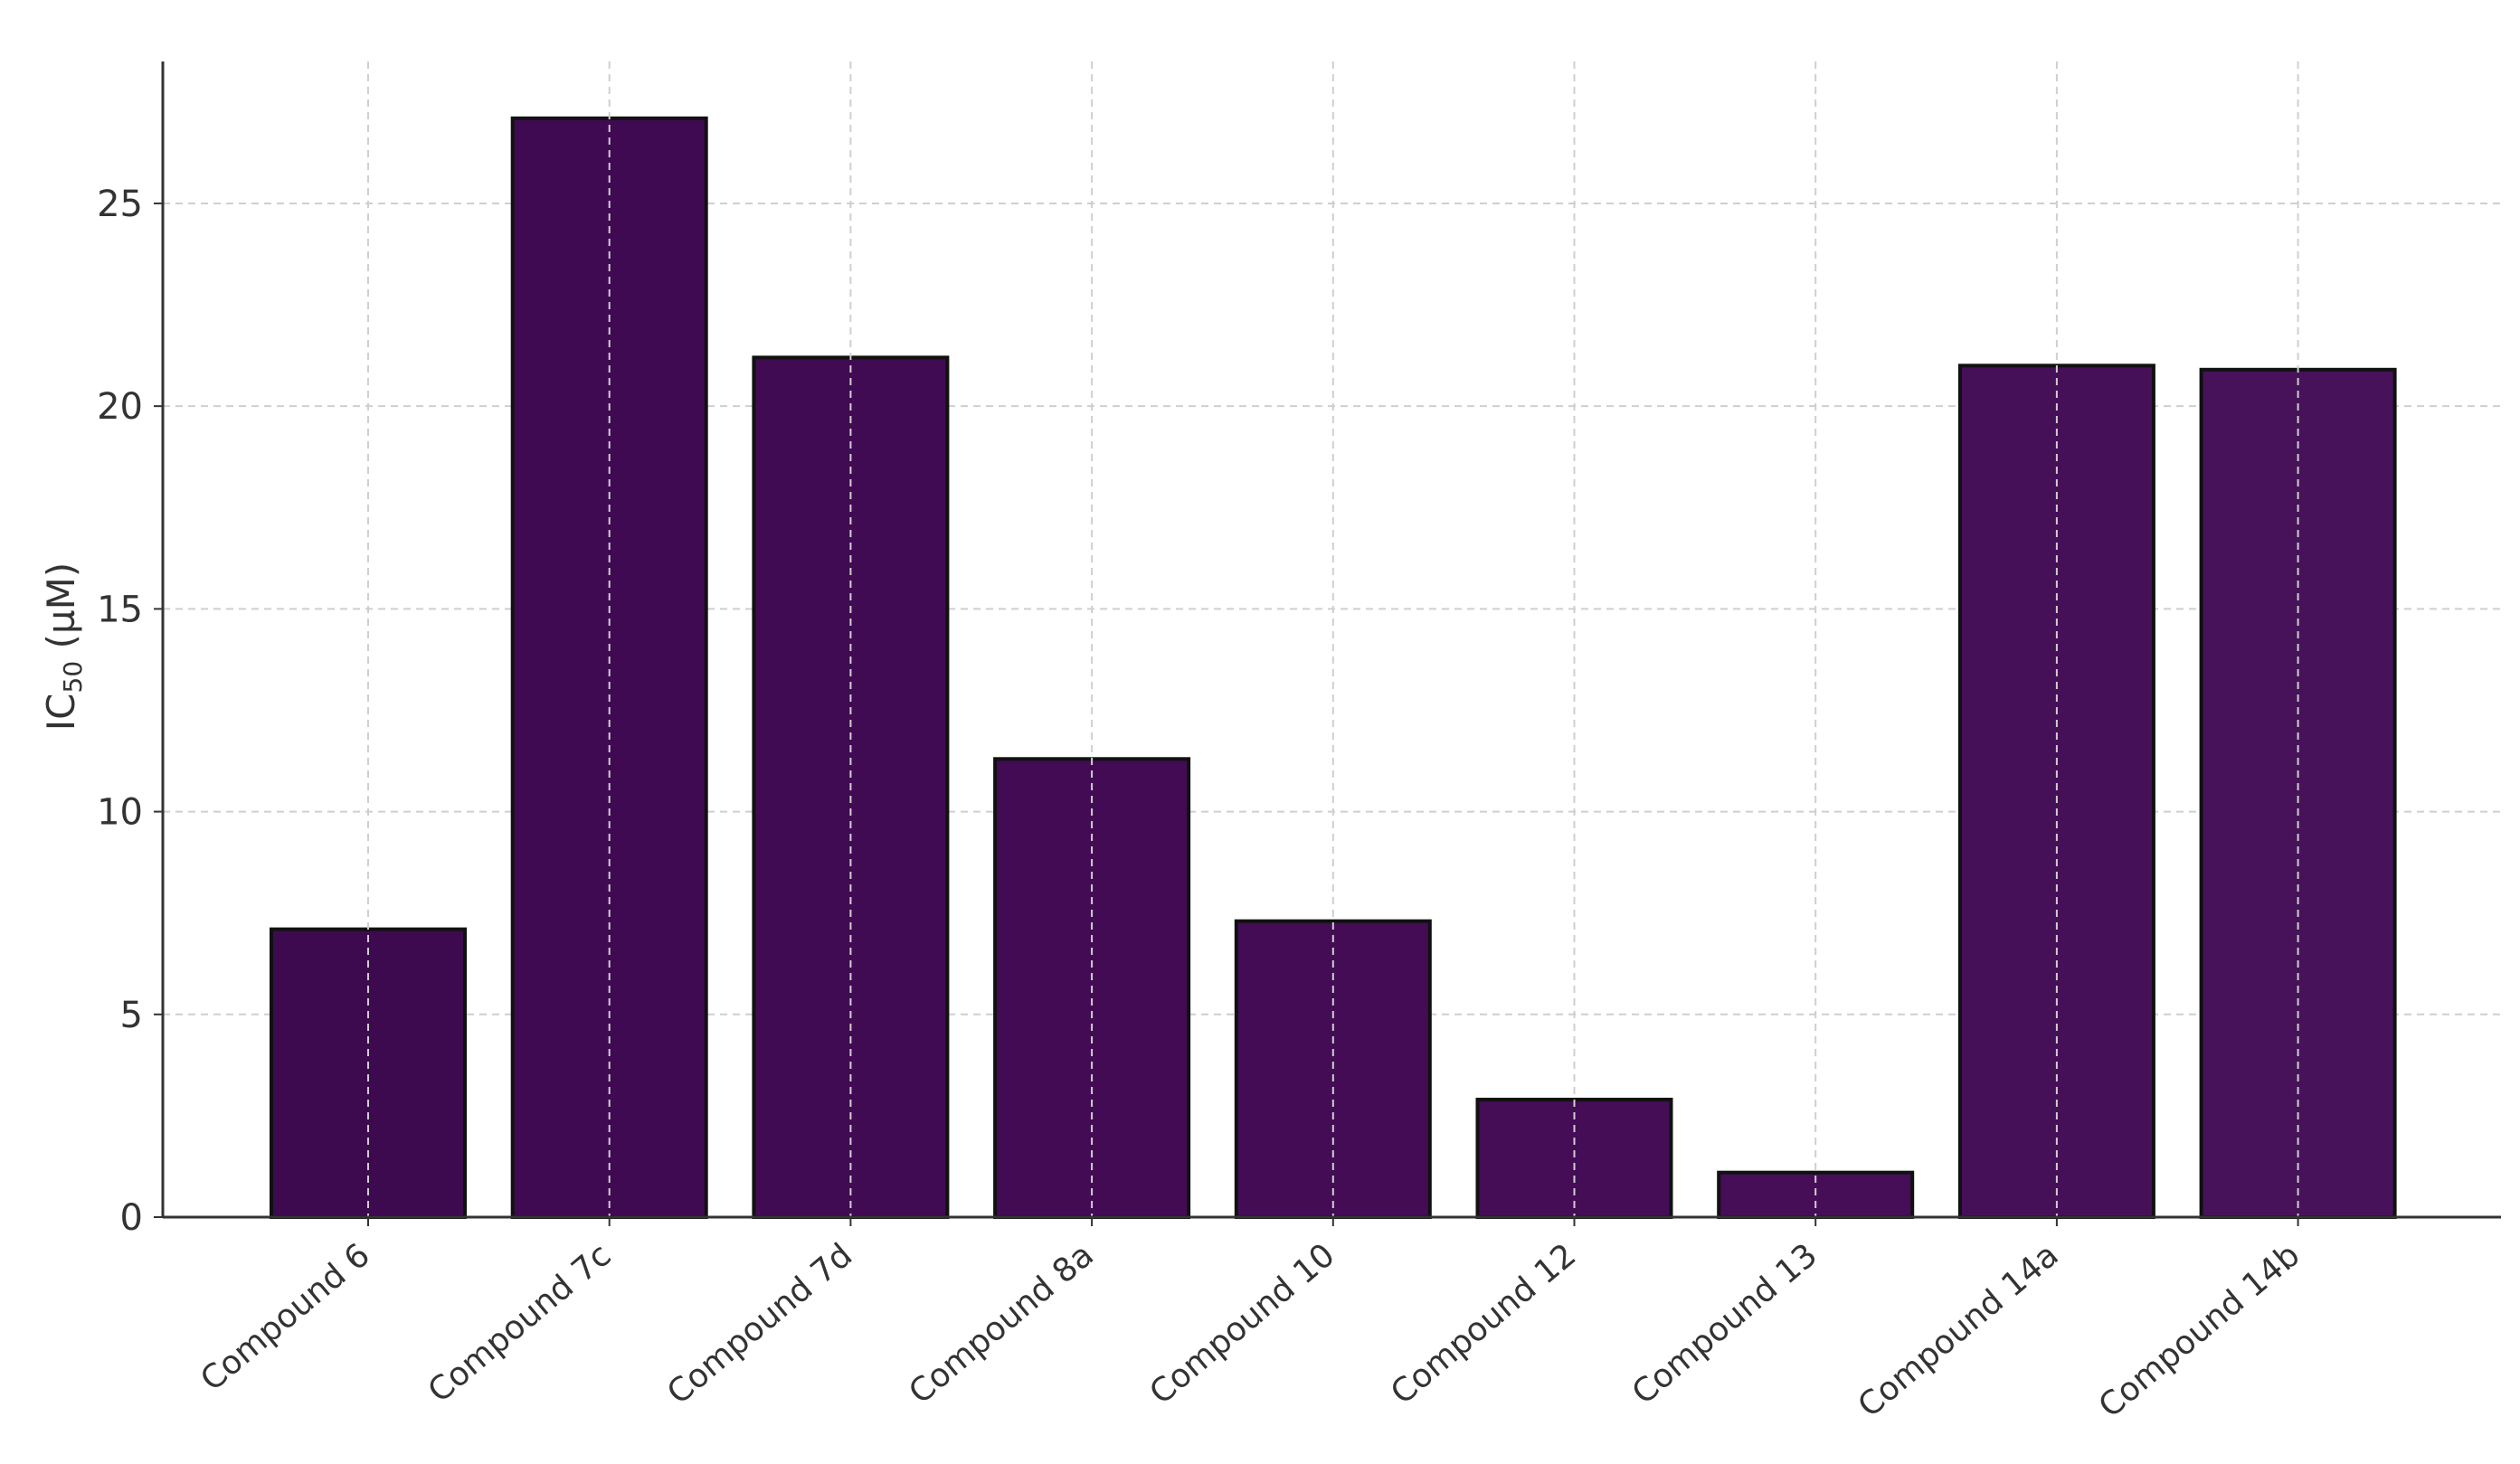 The image size is (2520, 1464). I want to click on x-tick-label: Compound 14a, so click(1959, 1330).